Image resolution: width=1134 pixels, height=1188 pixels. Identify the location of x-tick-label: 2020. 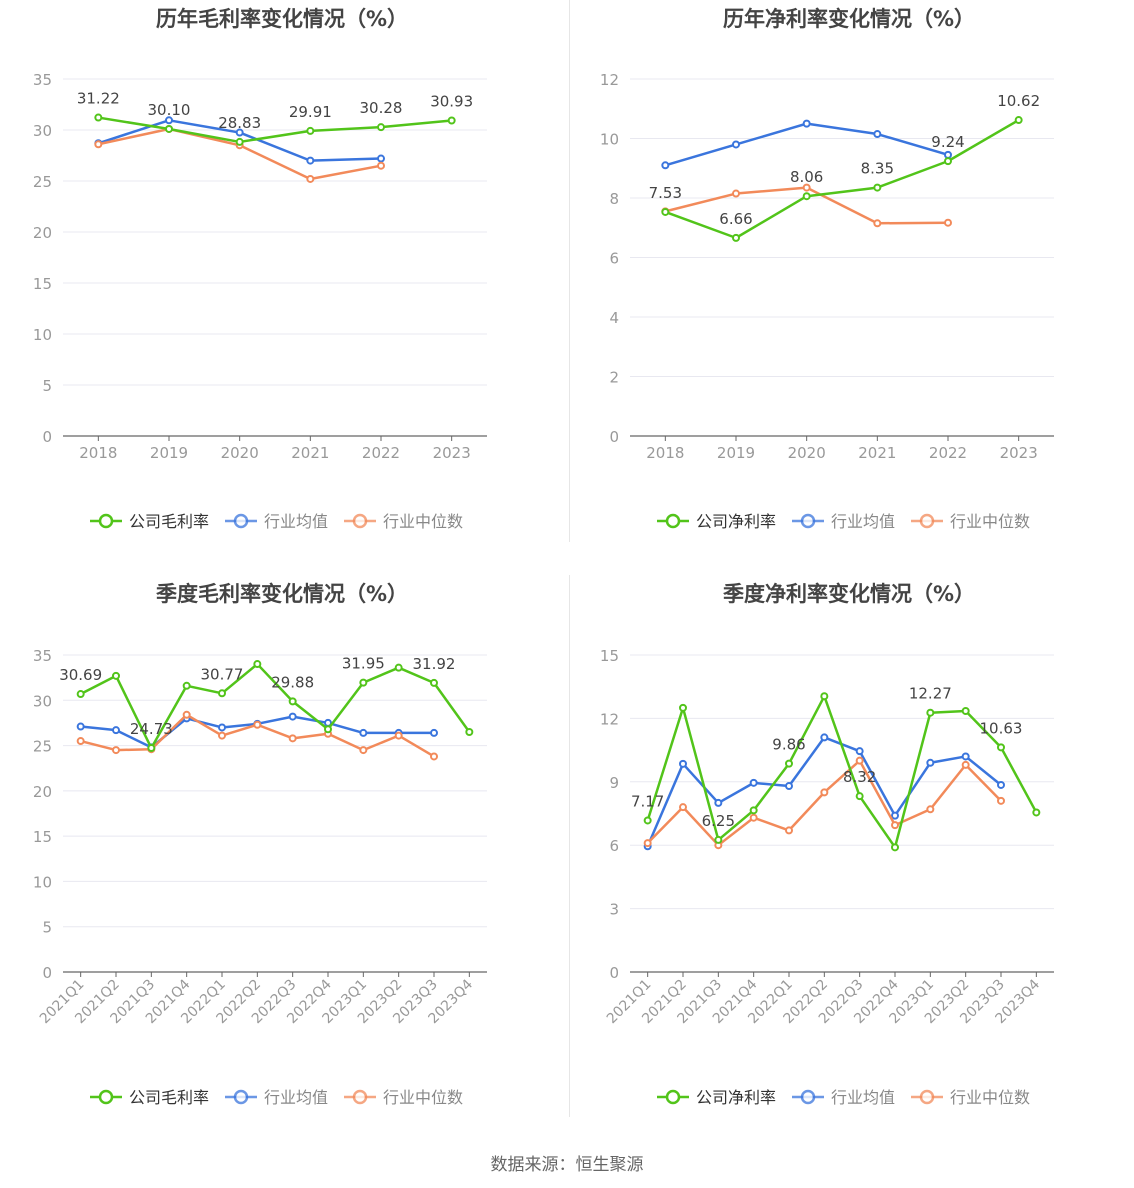
(240, 453).